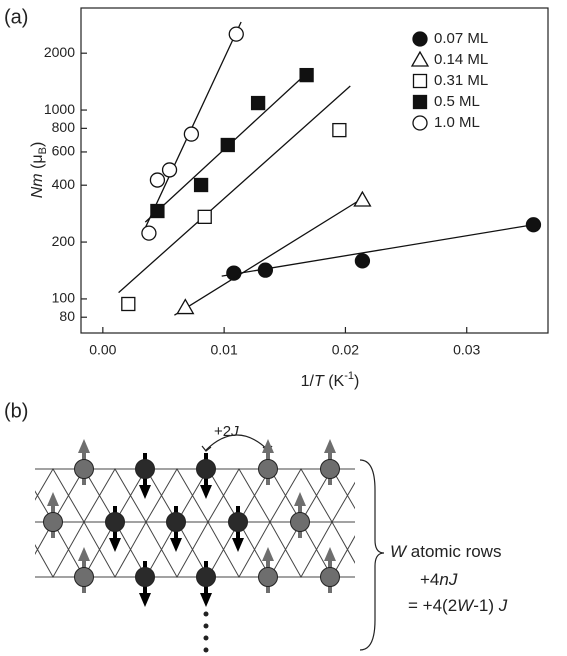 This screenshot has height=656, width=567. What do you see at coordinates (67, 316) in the screenshot?
I see `y-tick-label: 80` at bounding box center [67, 316].